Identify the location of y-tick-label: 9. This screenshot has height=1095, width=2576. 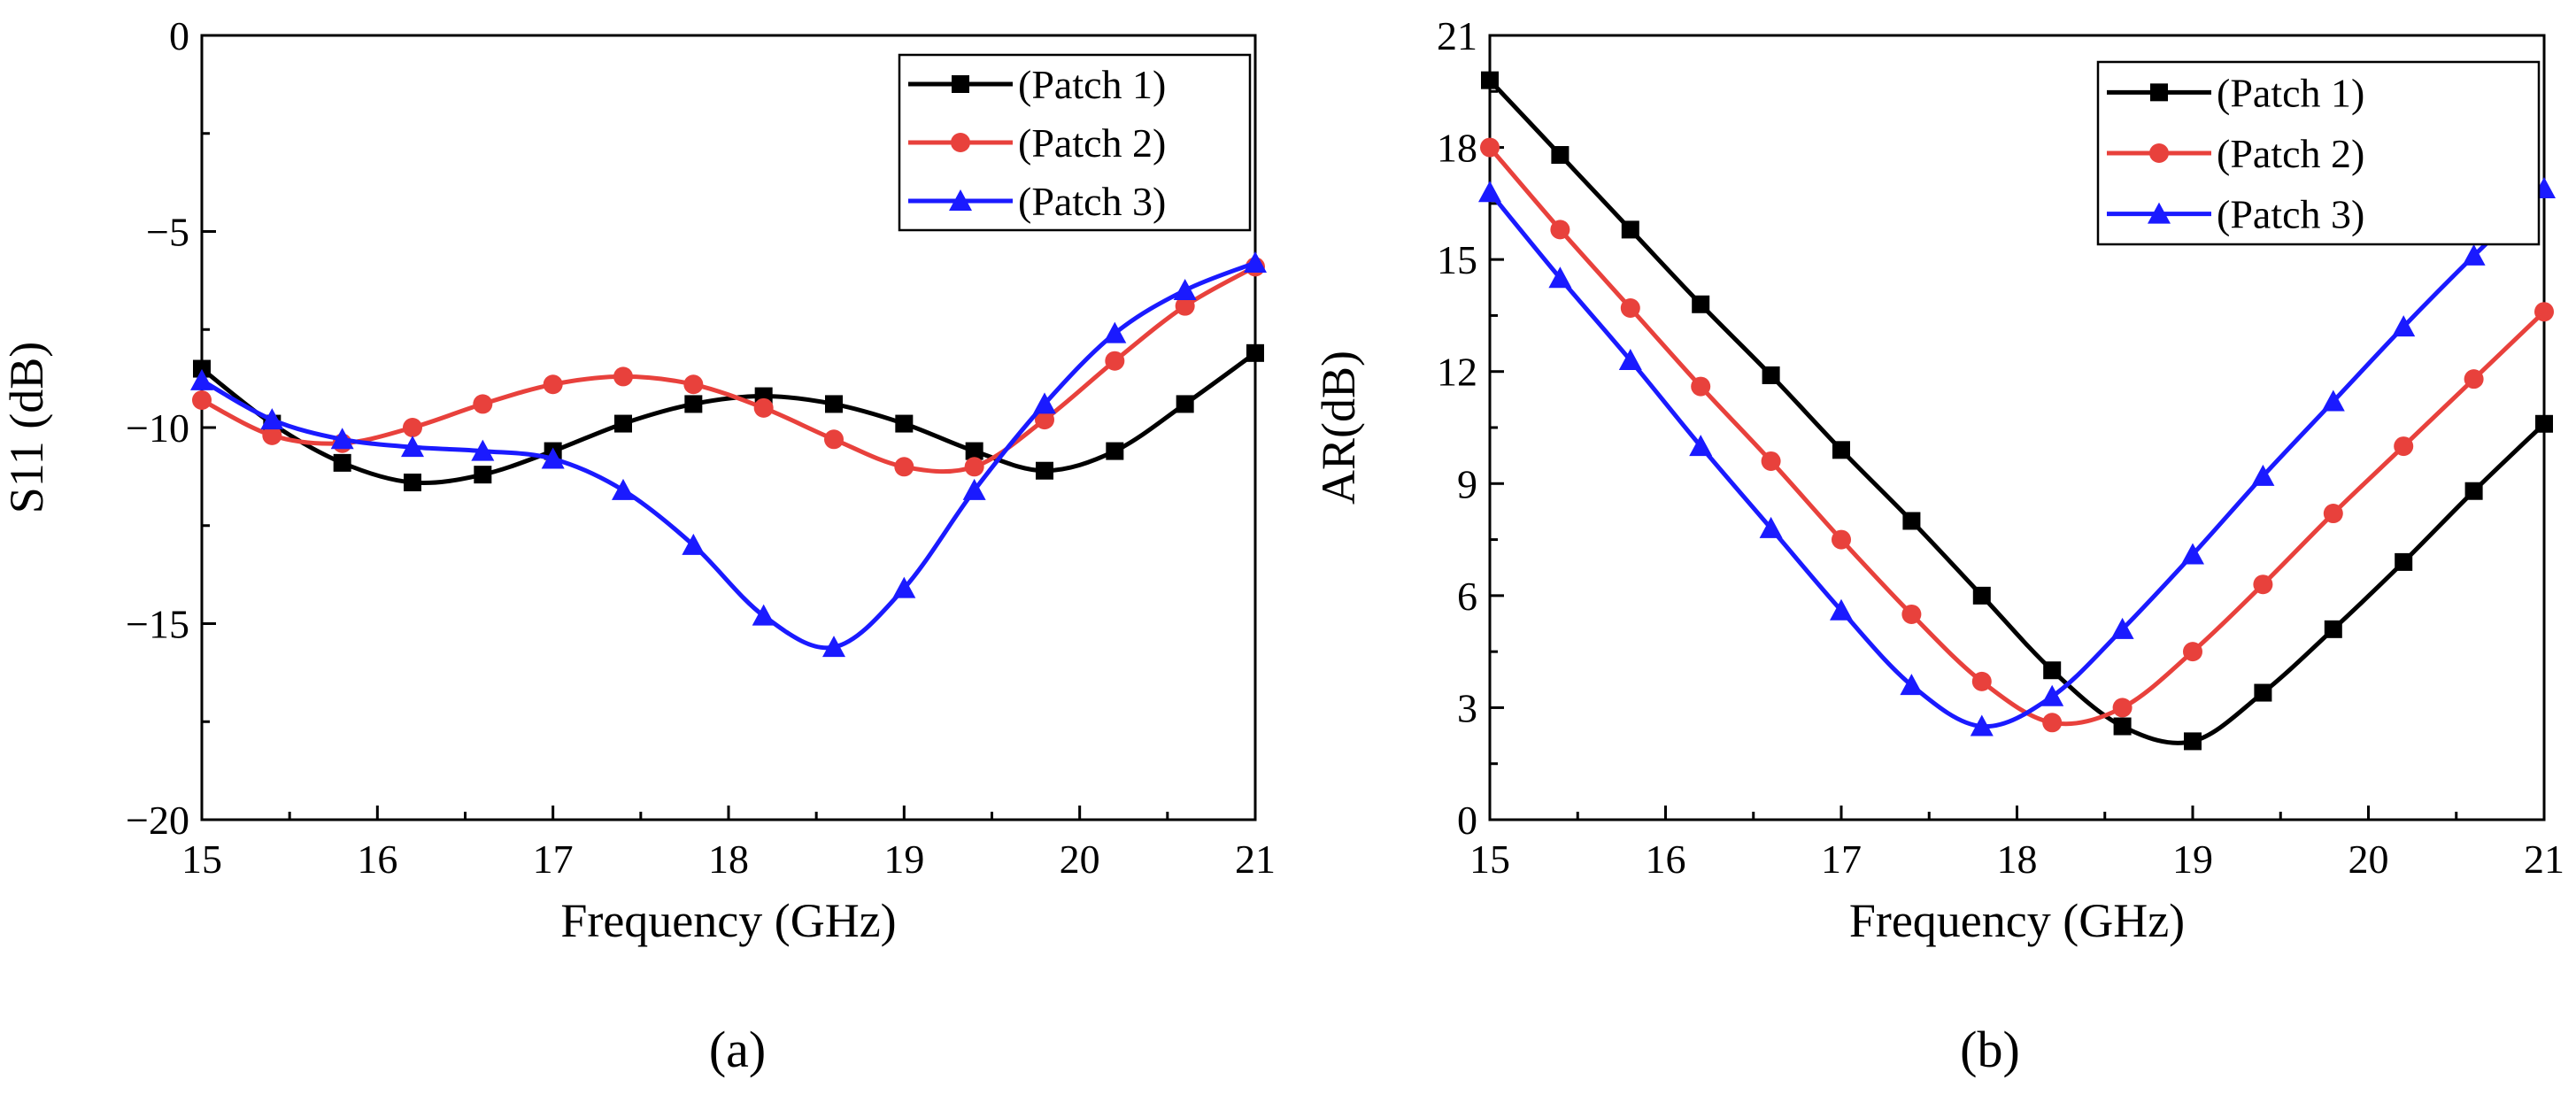
(1467, 484).